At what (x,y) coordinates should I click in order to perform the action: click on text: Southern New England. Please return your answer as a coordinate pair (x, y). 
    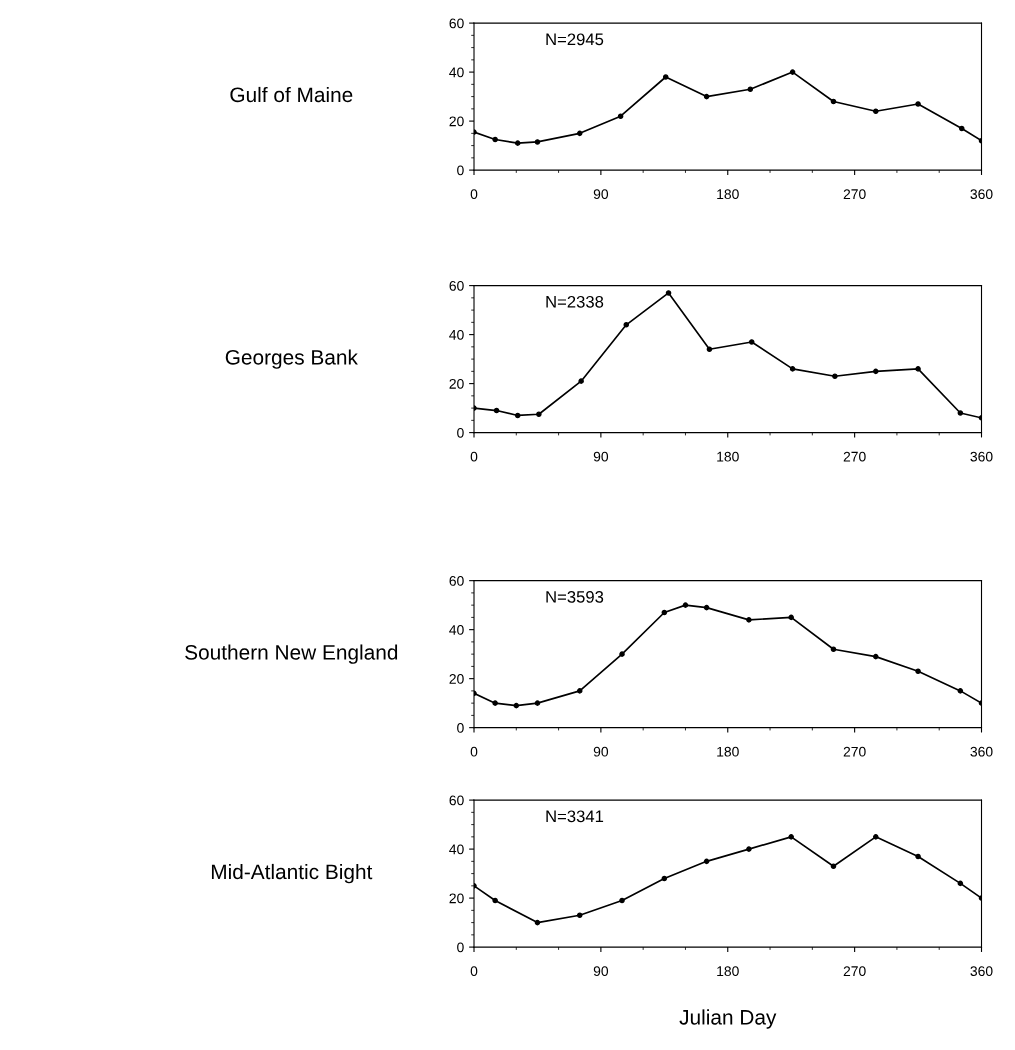
    Looking at the image, I should click on (291, 654).